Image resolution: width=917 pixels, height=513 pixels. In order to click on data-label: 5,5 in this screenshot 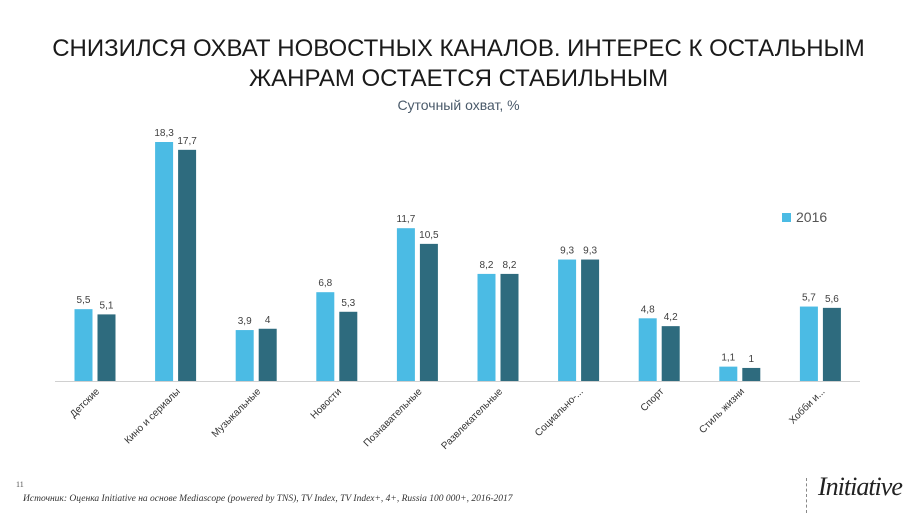, I will do `click(84, 300)`.